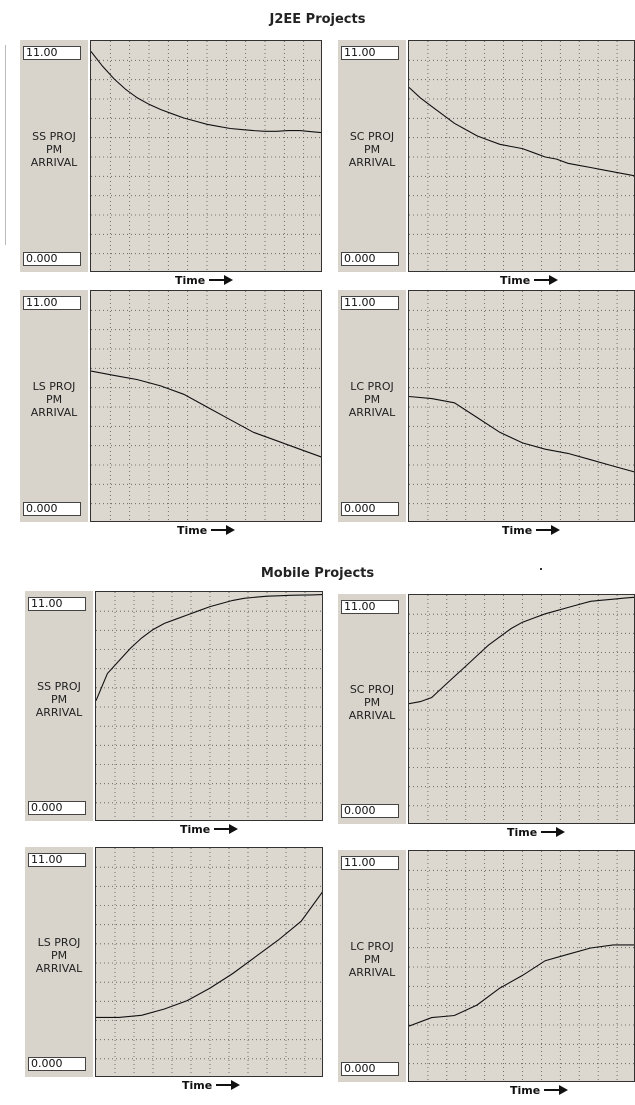 This screenshot has height=1105, width=635. I want to click on section-title-mobile: Mobile Projects, so click(317, 573).